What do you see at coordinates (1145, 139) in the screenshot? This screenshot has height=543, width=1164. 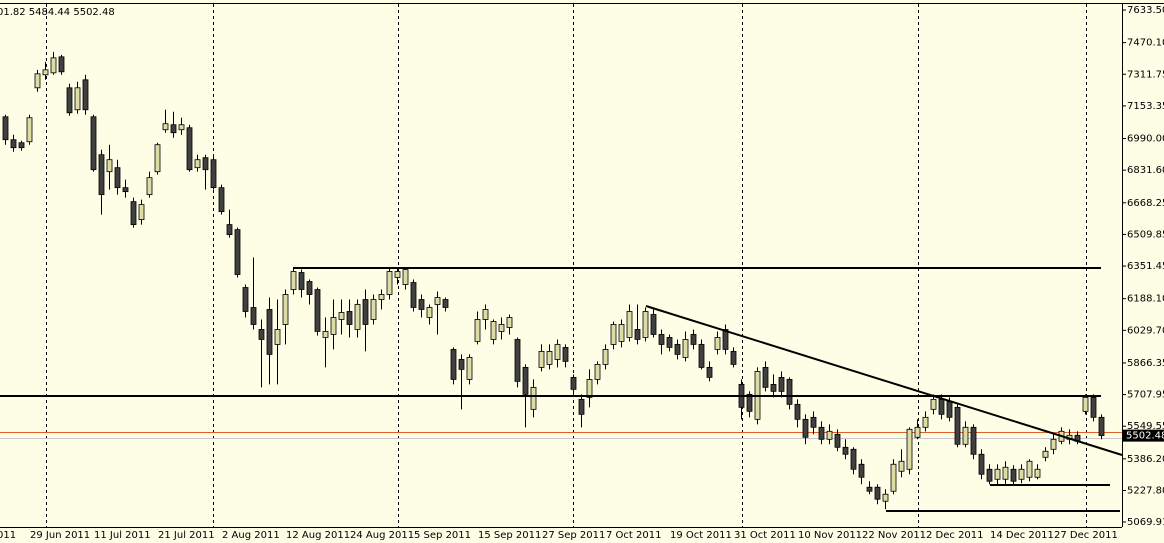 I see `y-tick-label: 6990.00` at bounding box center [1145, 139].